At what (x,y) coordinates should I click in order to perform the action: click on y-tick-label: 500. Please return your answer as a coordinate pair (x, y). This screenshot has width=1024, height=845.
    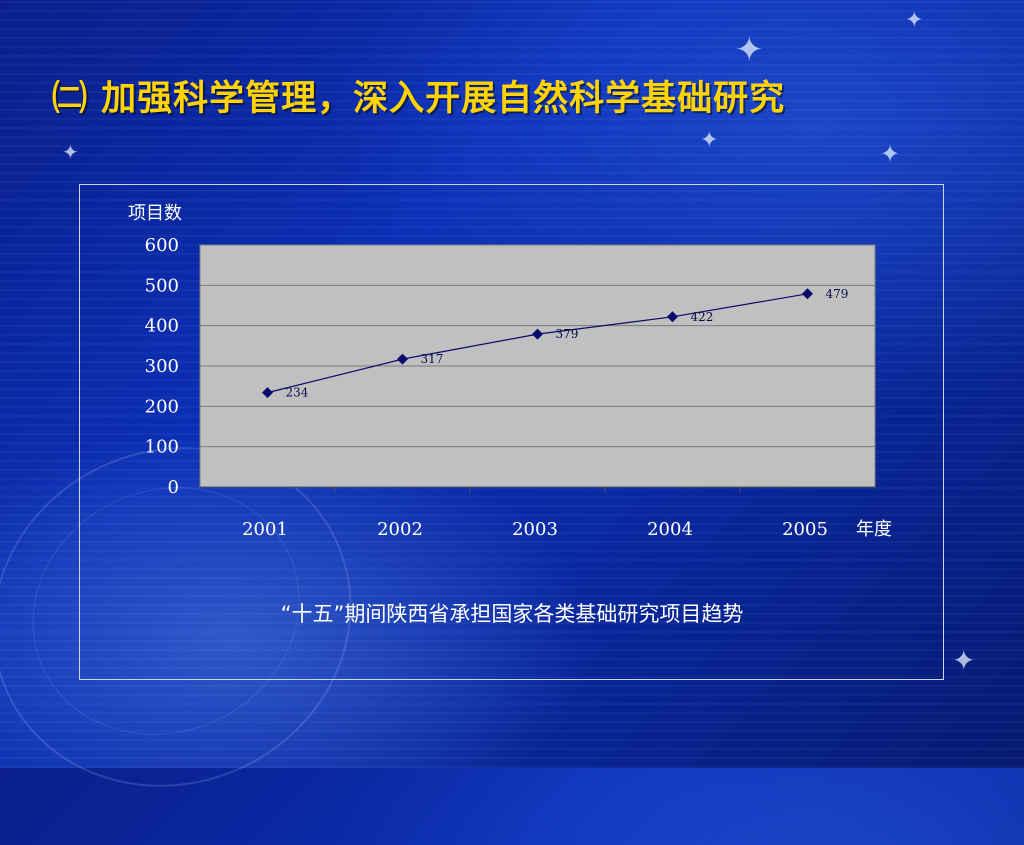
    Looking at the image, I should click on (162, 285).